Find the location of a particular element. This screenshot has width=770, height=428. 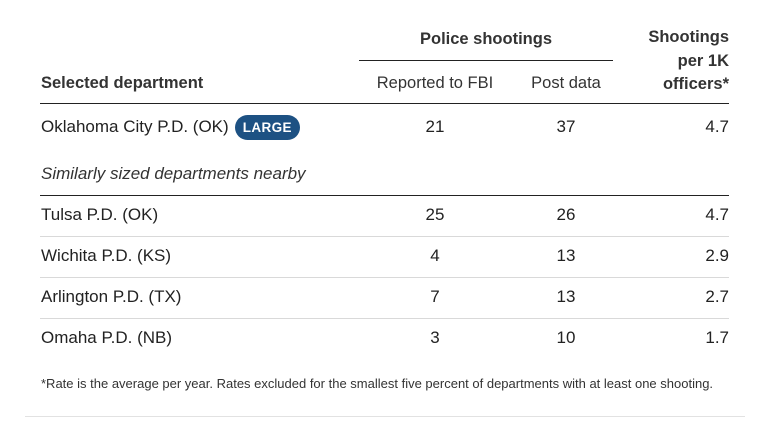

rate-value: 1.7 is located at coordinates (717, 337).